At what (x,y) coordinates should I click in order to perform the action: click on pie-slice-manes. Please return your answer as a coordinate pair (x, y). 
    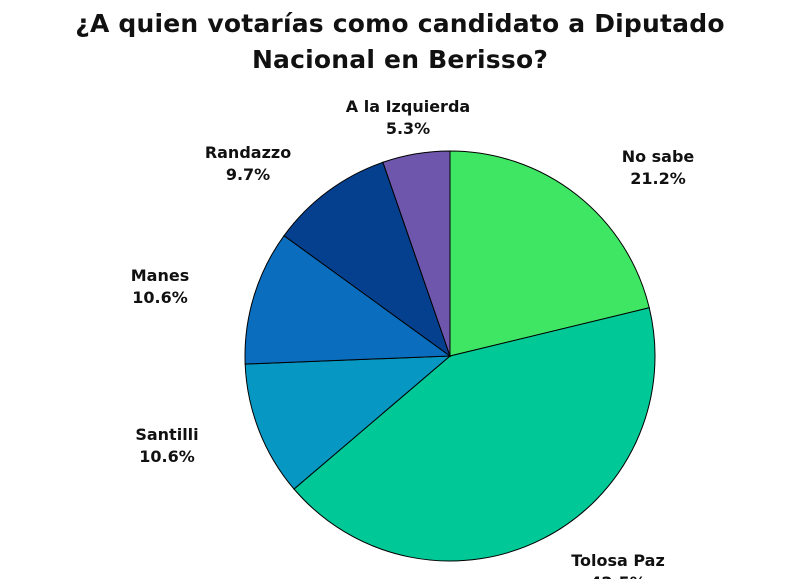
    Looking at the image, I should click on (348, 299).